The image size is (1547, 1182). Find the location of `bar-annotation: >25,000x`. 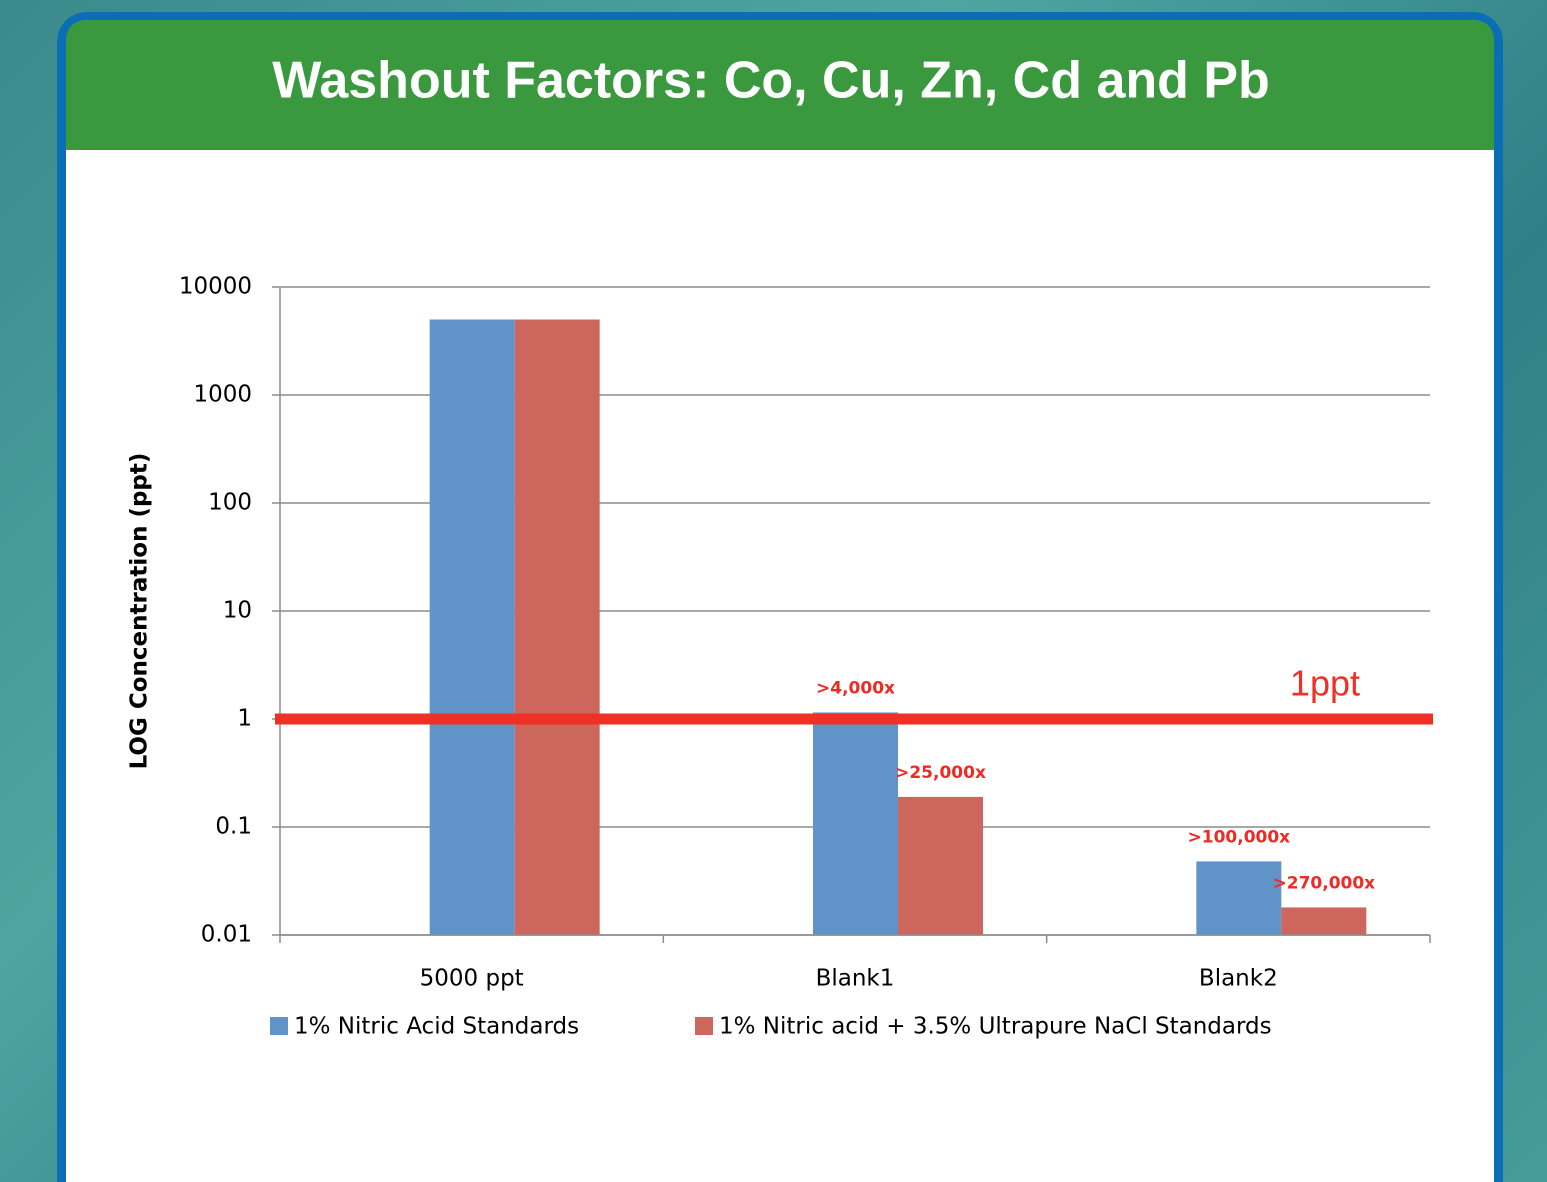

bar-annotation: >25,000x is located at coordinates (940, 773).